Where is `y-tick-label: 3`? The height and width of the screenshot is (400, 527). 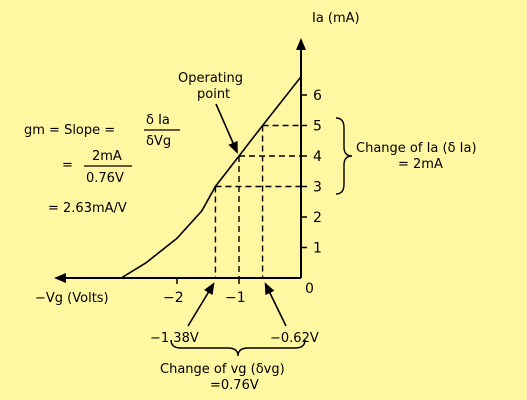
y-tick-label: 3 is located at coordinates (317, 188).